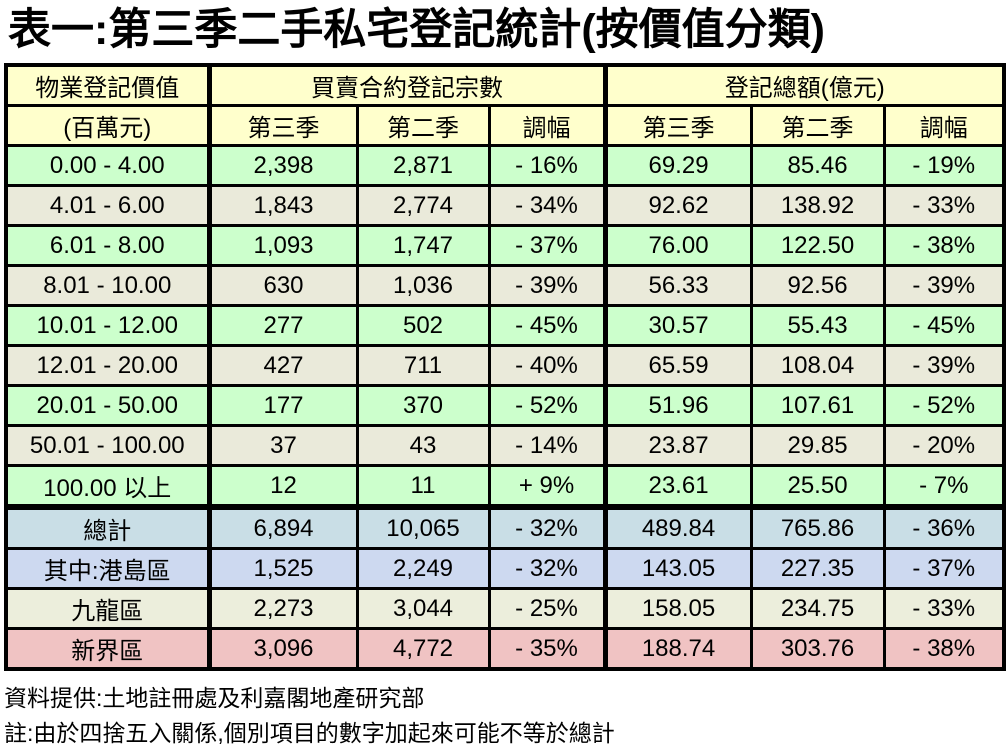  Describe the element at coordinates (416, 30) in the screenshot. I see `page-title: 表一:第三季二手私宅登記統計(按價值分類)` at that location.